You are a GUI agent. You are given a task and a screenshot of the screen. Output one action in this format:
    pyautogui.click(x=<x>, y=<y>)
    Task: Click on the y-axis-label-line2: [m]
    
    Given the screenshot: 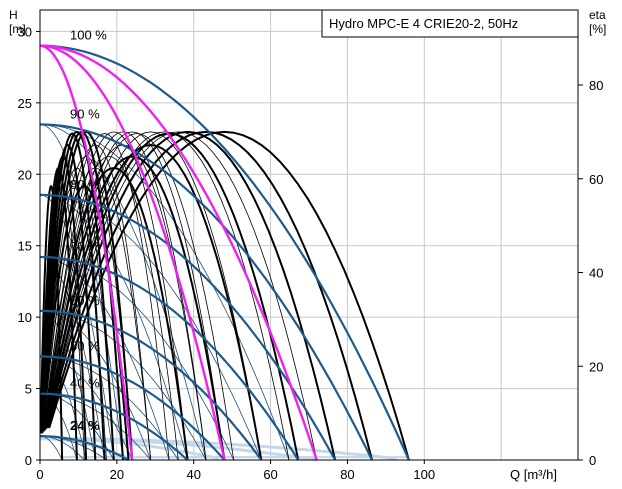 What is the action you would take?
    pyautogui.click(x=17, y=29)
    